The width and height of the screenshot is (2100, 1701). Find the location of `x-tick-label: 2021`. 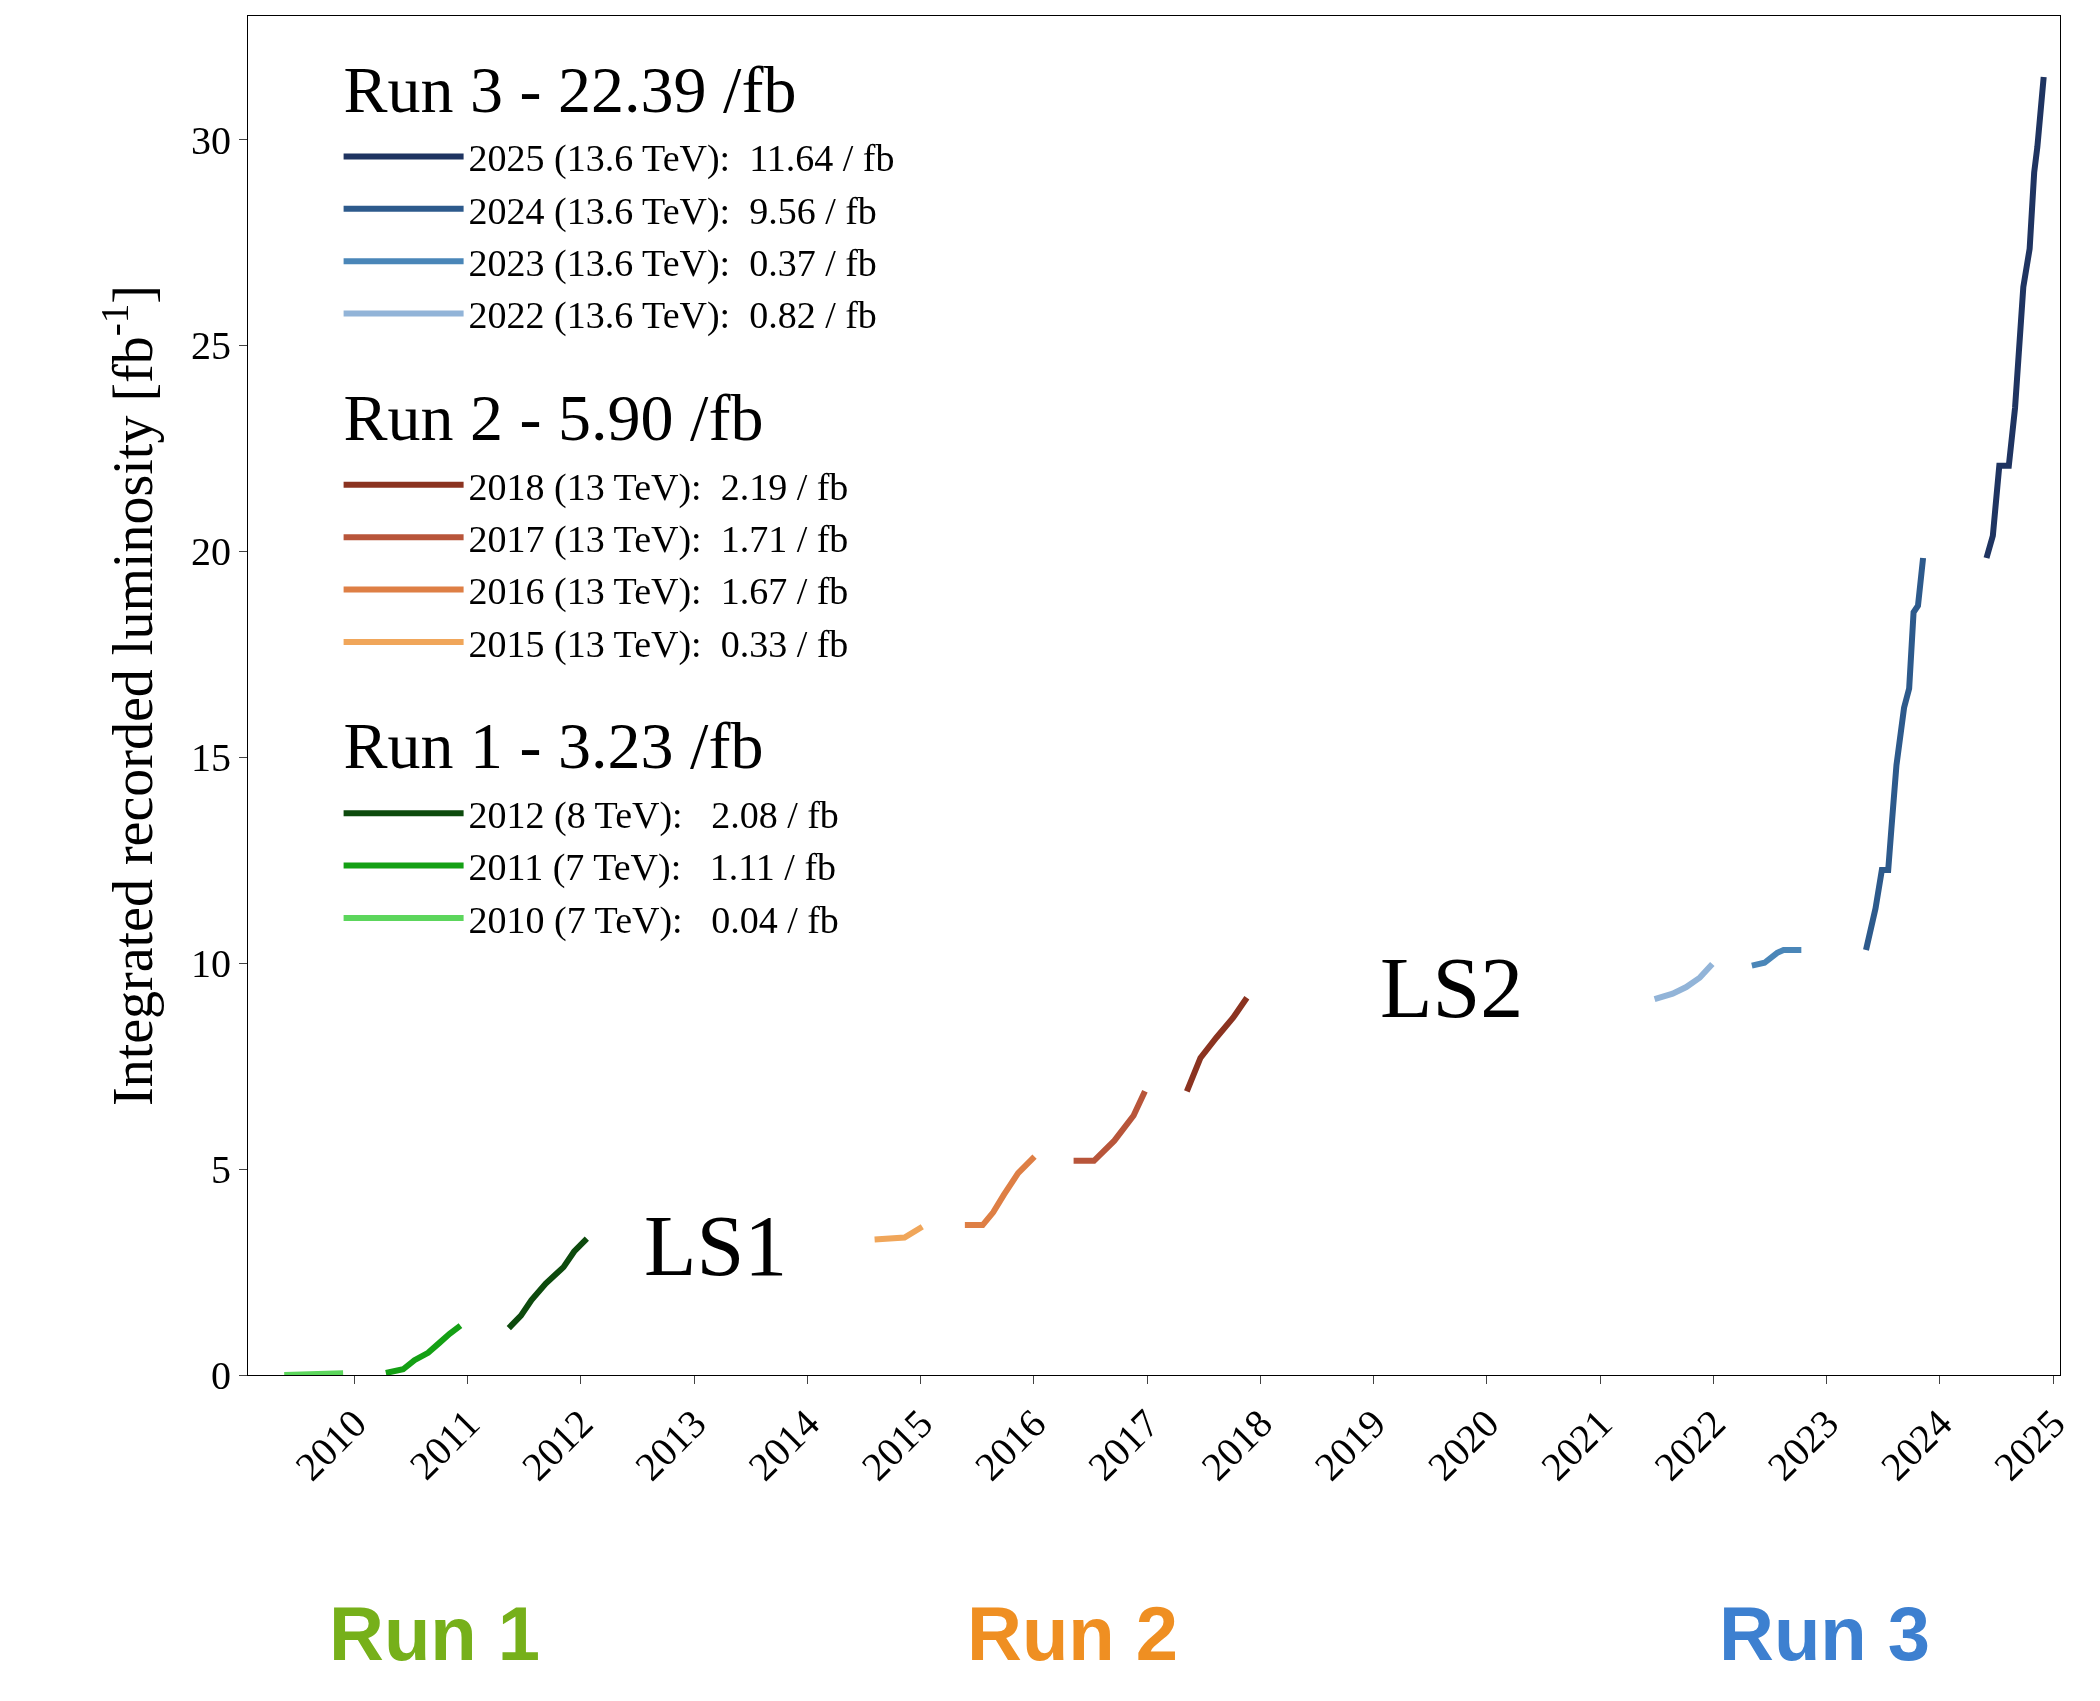

x-tick-label: 2021 is located at coordinates (1576, 1445).